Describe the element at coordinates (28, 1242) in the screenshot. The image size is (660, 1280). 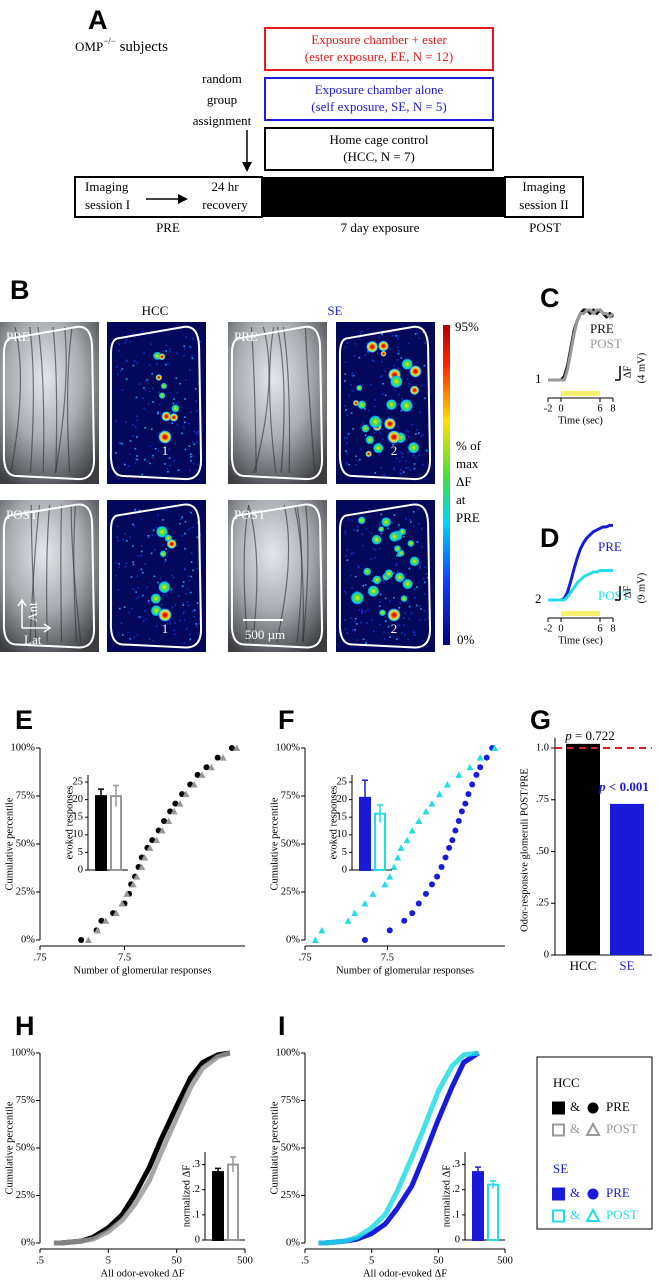
I see `y-tick-label: 0%` at that location.